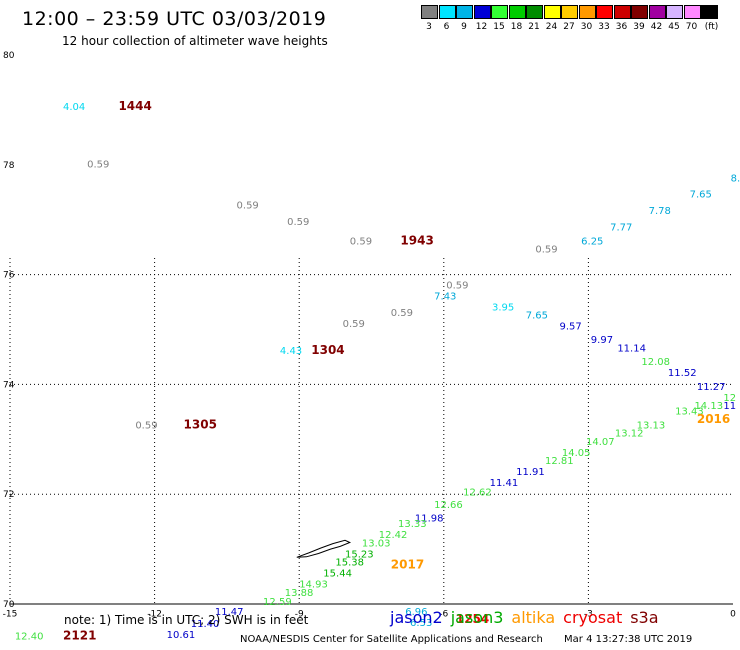 The height and width of the screenshot is (650, 740). Describe the element at coordinates (277, 602) in the screenshot. I see `wave-height-value: 12.59` at that location.